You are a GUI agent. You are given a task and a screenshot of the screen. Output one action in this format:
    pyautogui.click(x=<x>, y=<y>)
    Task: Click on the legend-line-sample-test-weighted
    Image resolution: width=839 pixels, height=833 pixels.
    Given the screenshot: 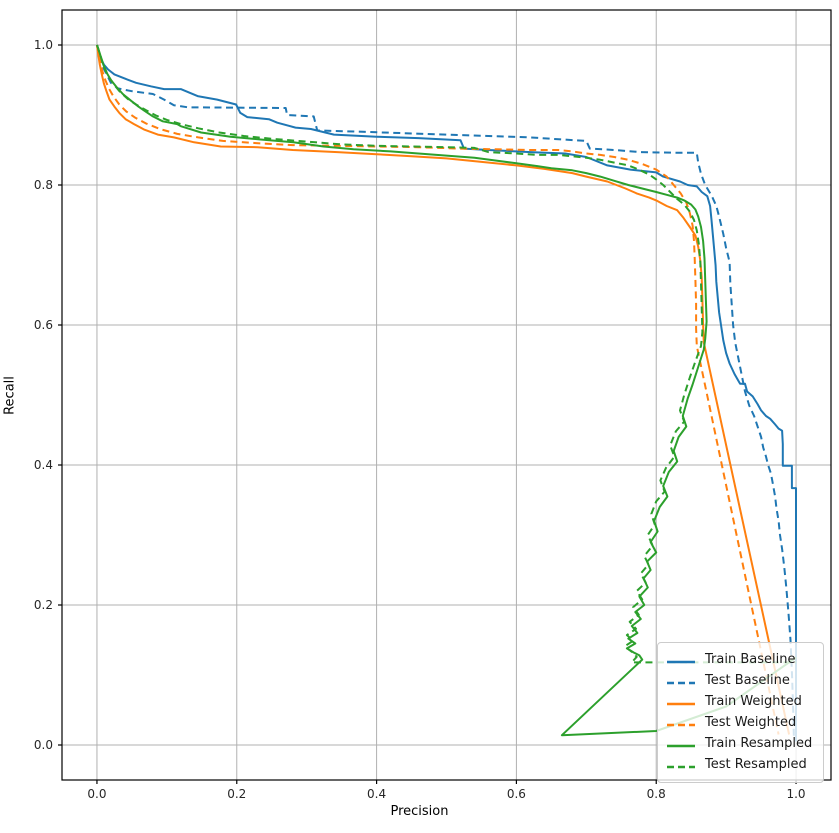 What is the action you would take?
    pyautogui.click(x=681, y=725)
    